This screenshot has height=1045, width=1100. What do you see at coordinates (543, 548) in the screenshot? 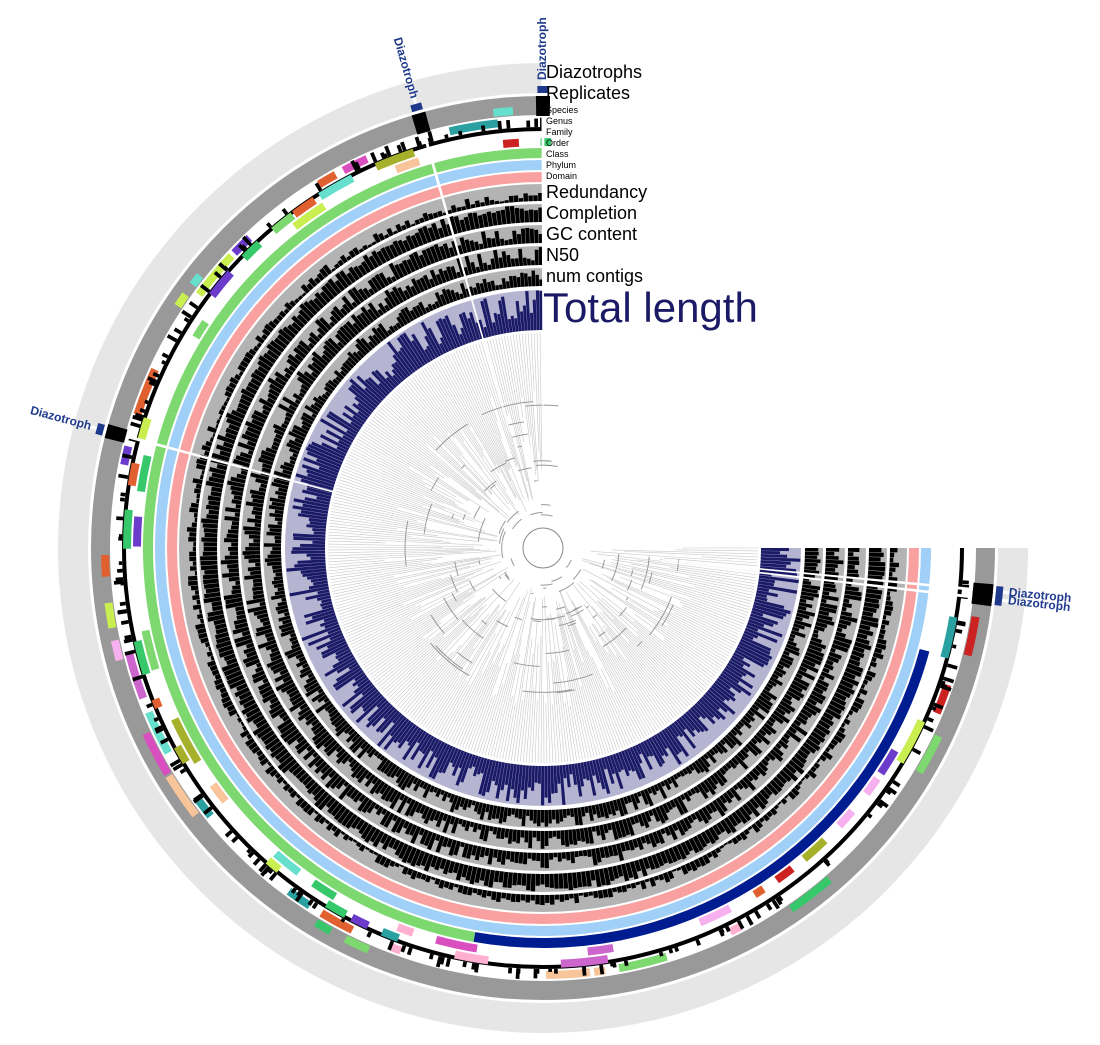
I see `tree-root` at bounding box center [543, 548].